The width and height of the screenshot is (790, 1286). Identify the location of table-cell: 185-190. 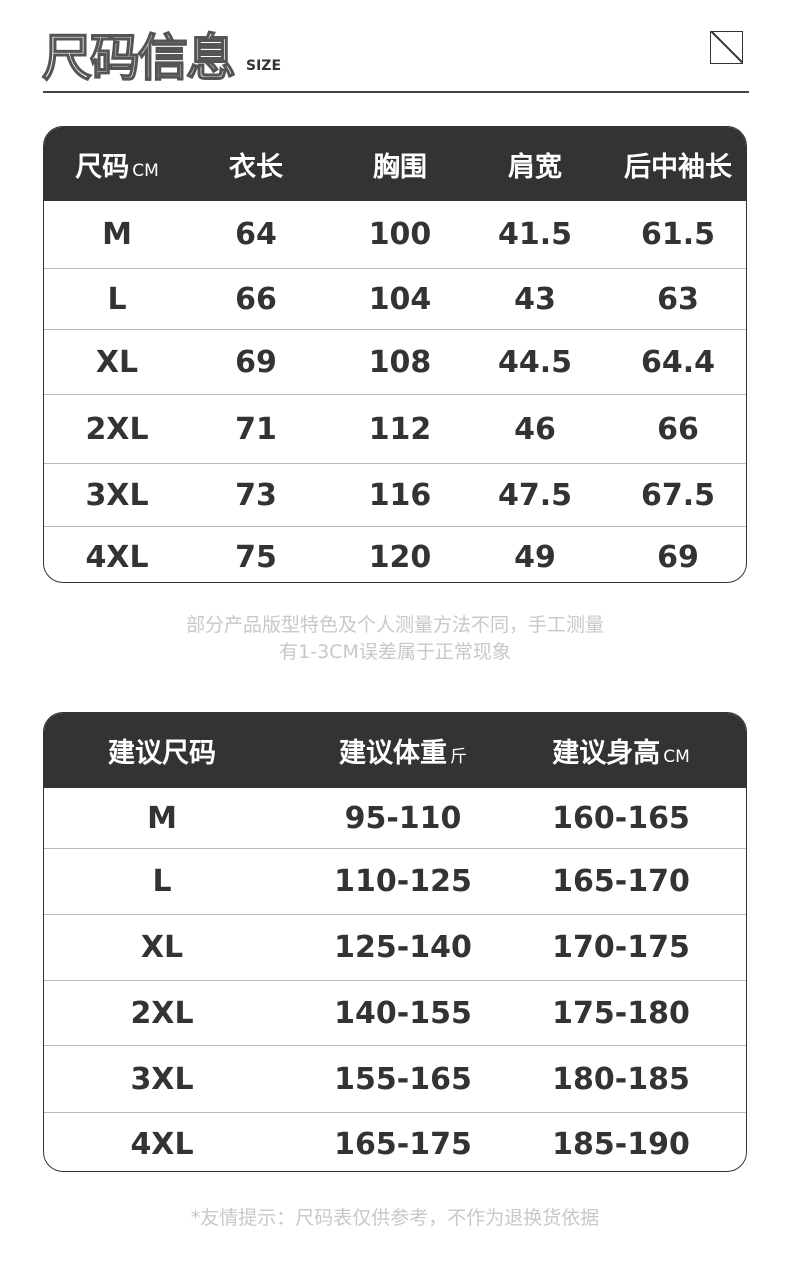
(621, 1144).